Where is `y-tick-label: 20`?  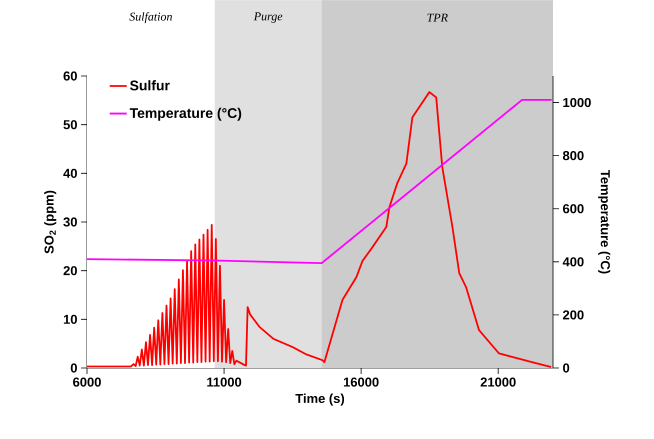 y-tick-label: 20 is located at coordinates (70, 271).